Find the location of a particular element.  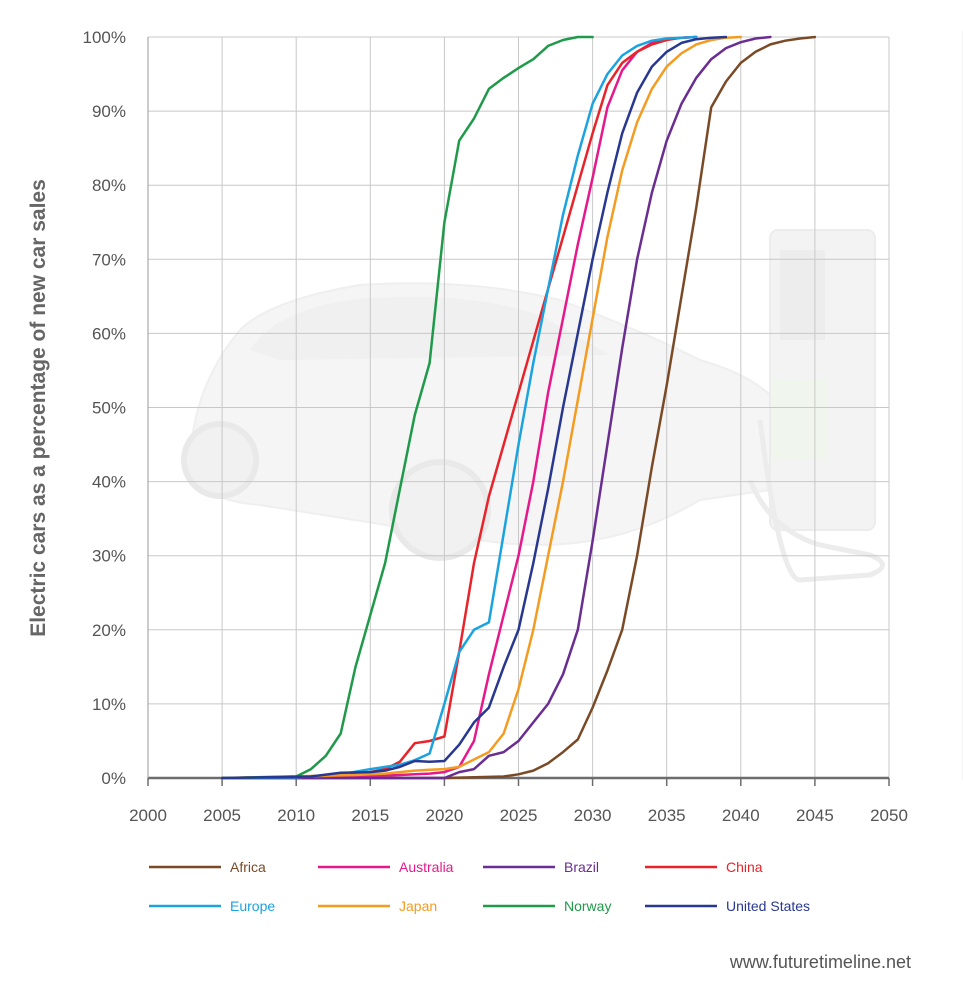

car-rear-wheel is located at coordinates (220, 460).